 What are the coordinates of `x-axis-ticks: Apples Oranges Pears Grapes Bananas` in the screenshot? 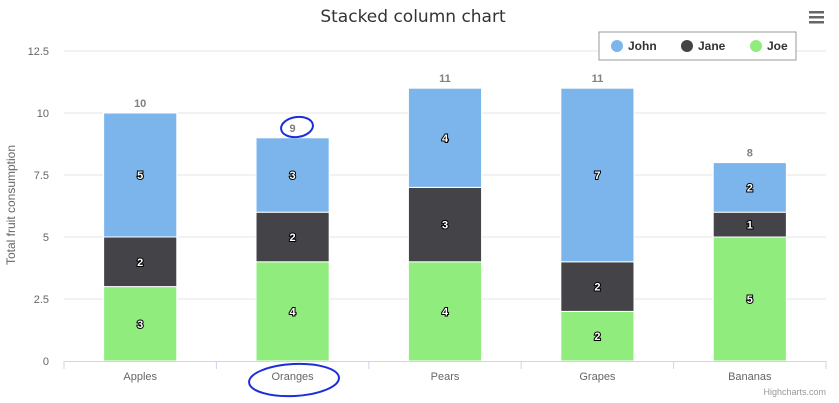 It's located at (445, 372).